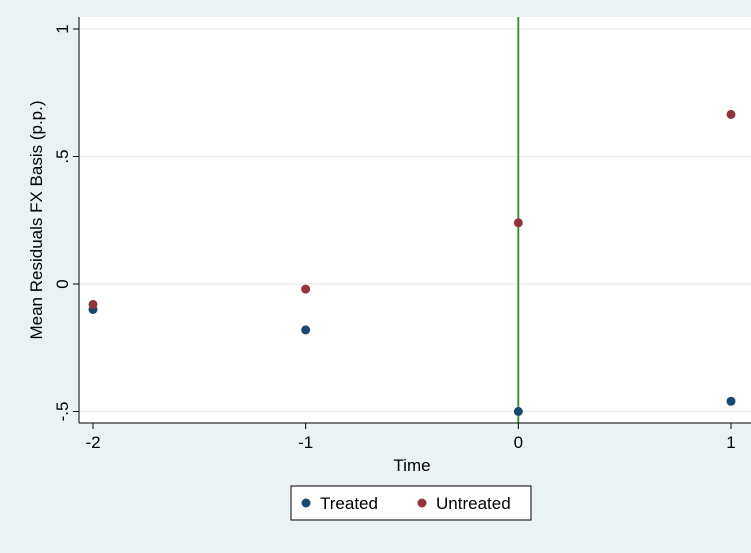 The width and height of the screenshot is (751, 553). I want to click on legend-label-untreated: Untreated, so click(473, 503).